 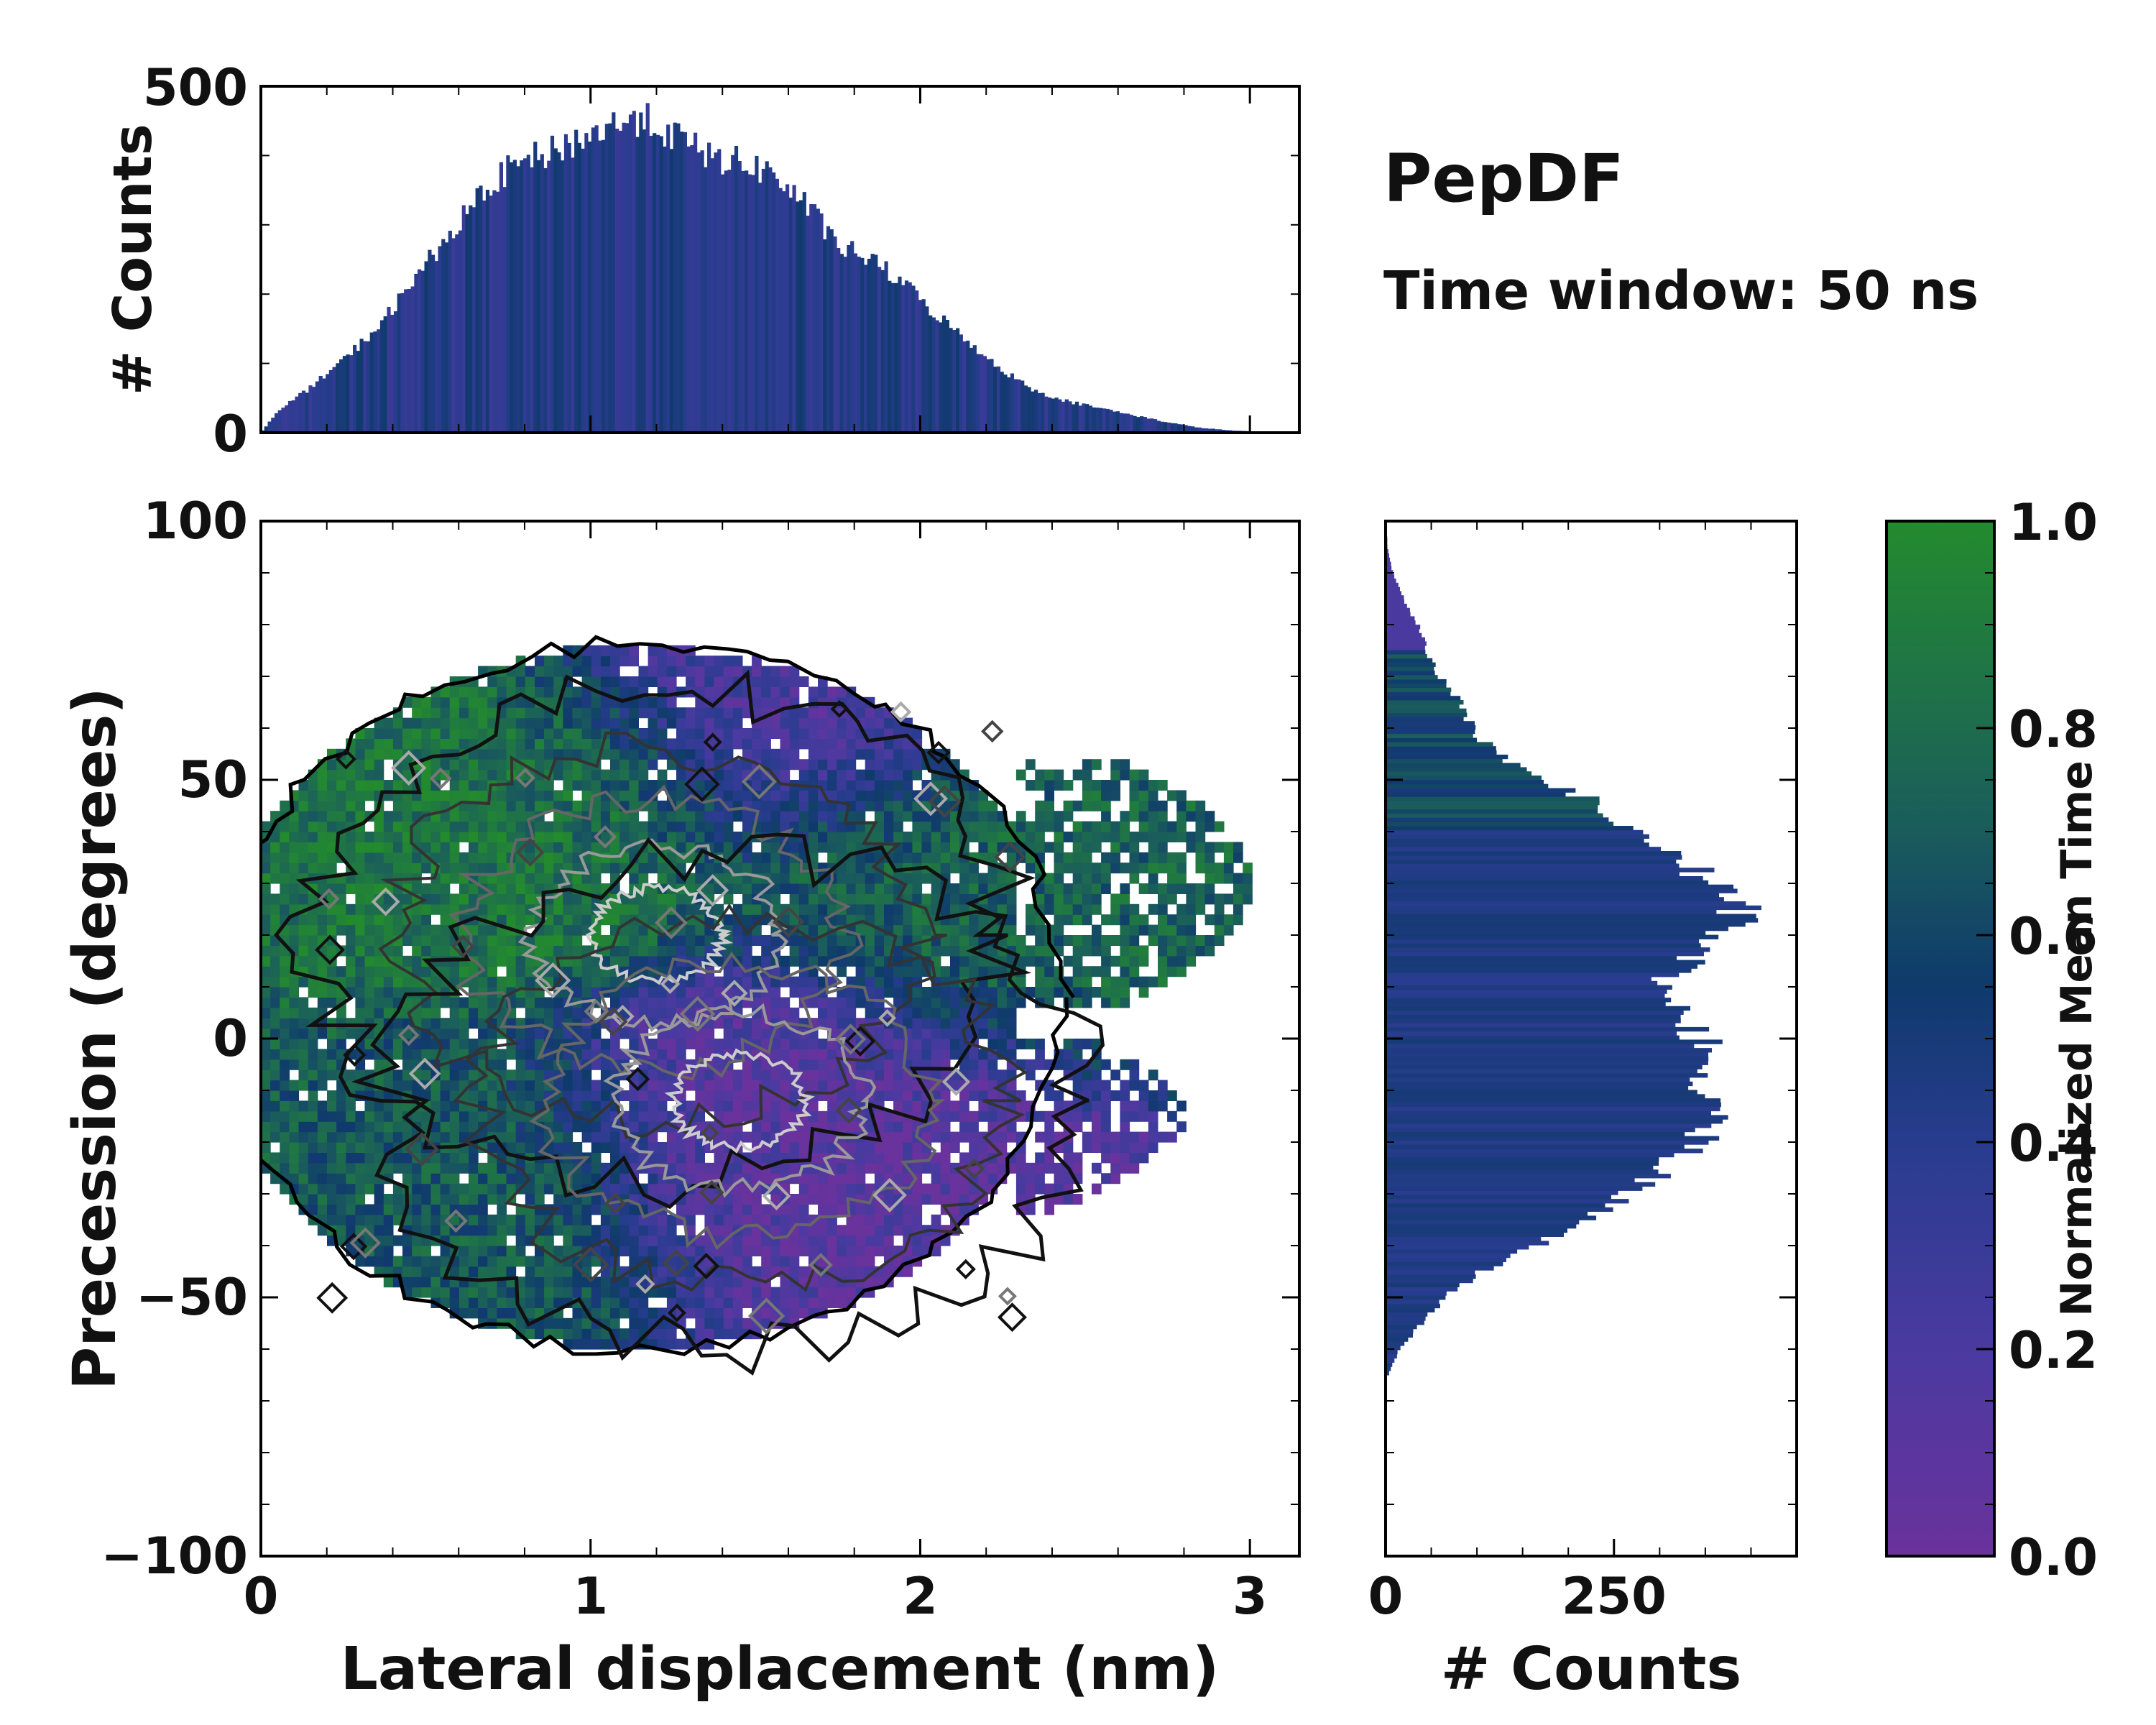 I want to click on chart-subtitle: Time window: 50 ns, so click(x=1680, y=291).